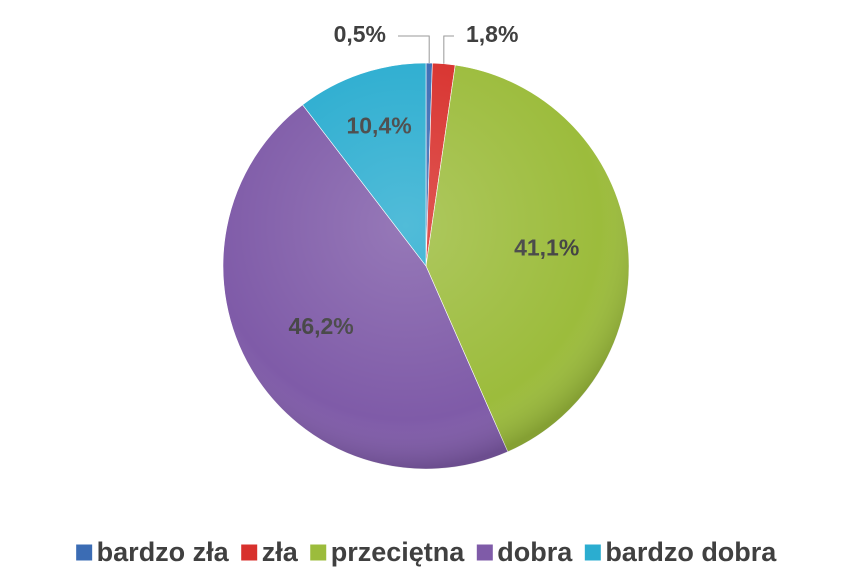  I want to click on data-label: 0,5%, so click(360, 34).